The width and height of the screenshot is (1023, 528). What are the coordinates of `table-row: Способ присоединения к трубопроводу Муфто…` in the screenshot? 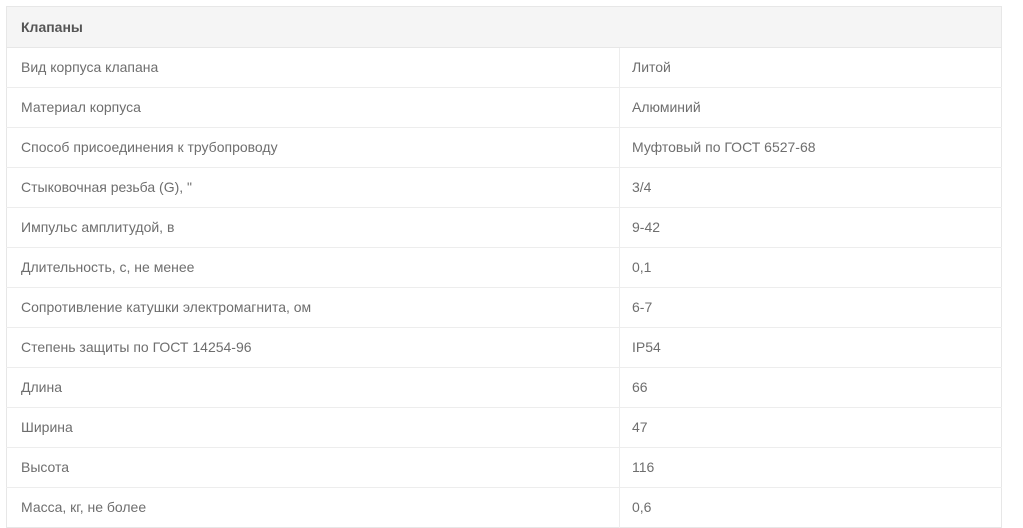 It's located at (504, 147).